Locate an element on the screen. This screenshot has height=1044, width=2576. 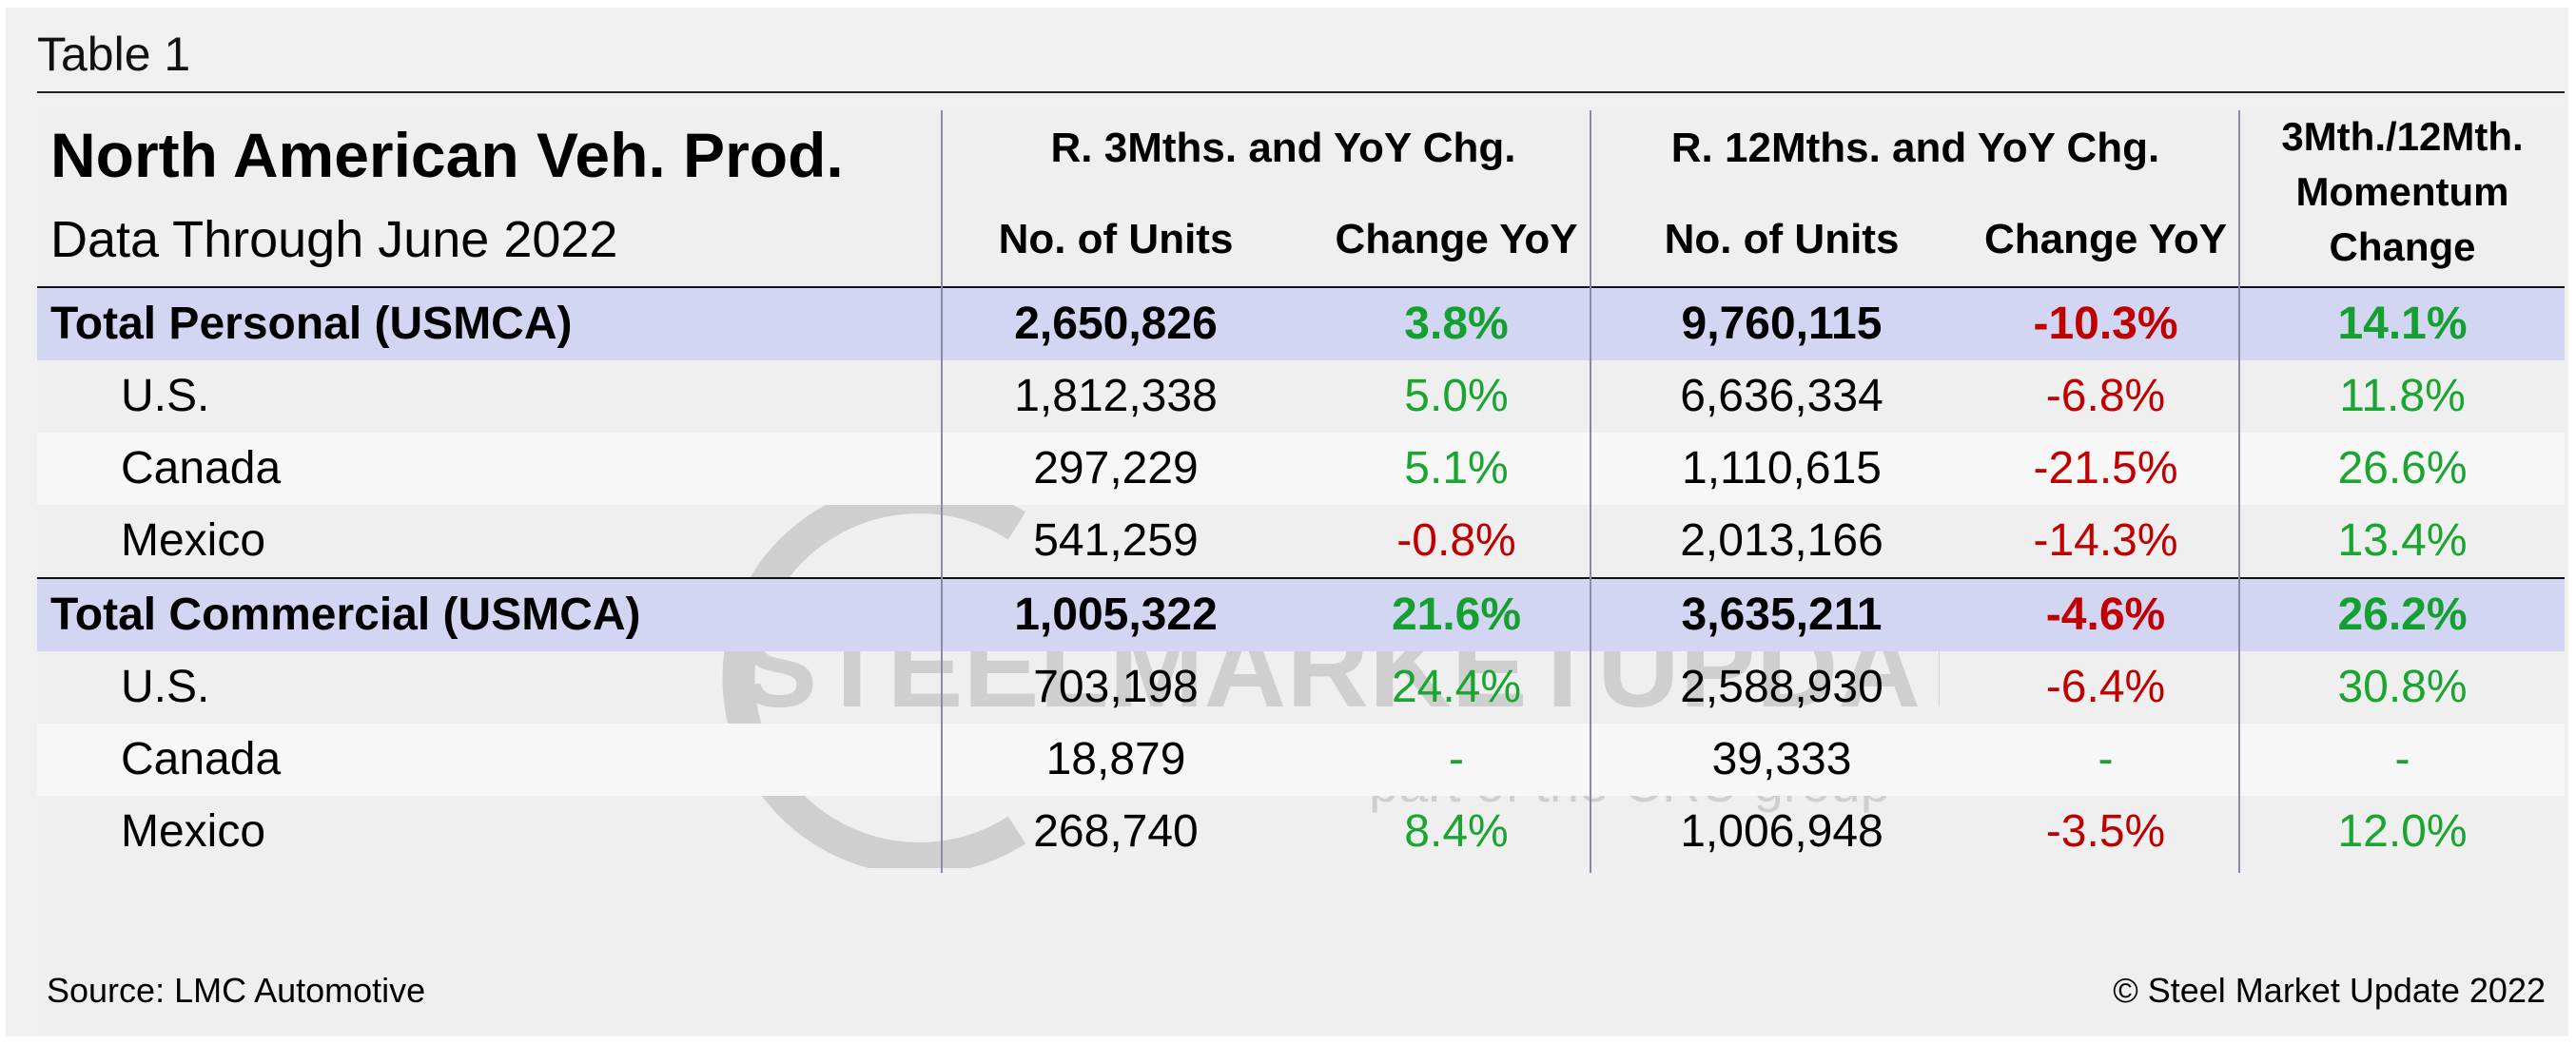
section-divider is located at coordinates (1301, 578).